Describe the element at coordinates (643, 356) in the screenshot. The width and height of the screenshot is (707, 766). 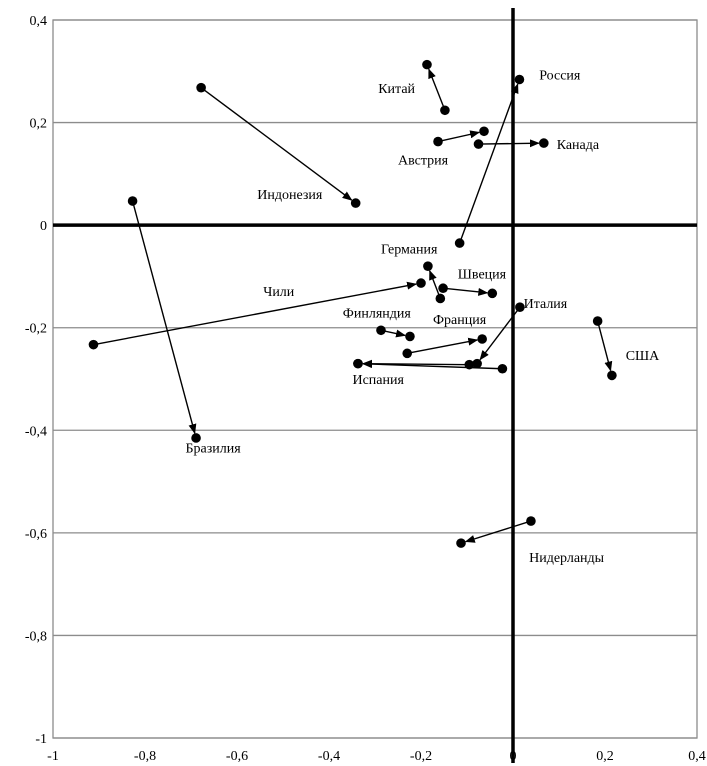
I see `country-label-11: США` at that location.